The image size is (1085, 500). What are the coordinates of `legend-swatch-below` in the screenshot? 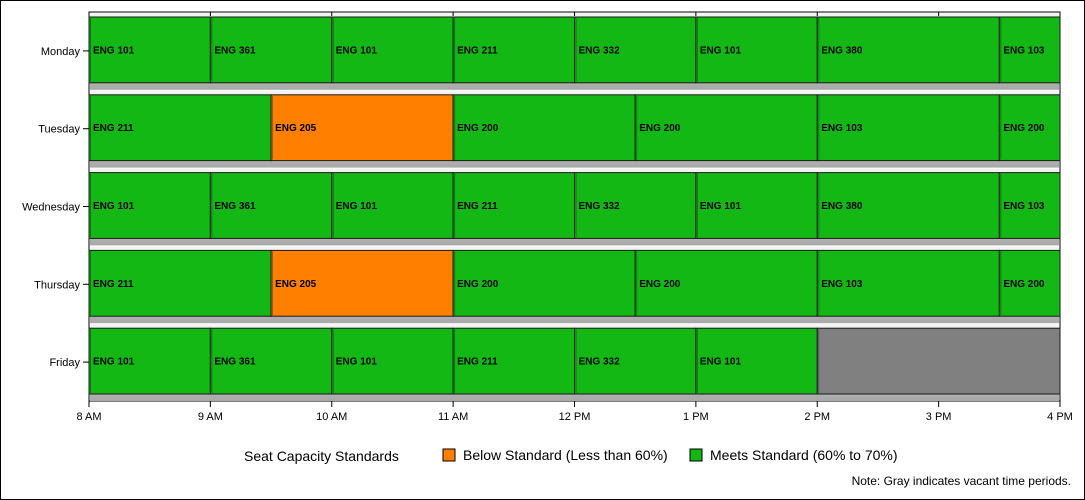 It's located at (449, 455).